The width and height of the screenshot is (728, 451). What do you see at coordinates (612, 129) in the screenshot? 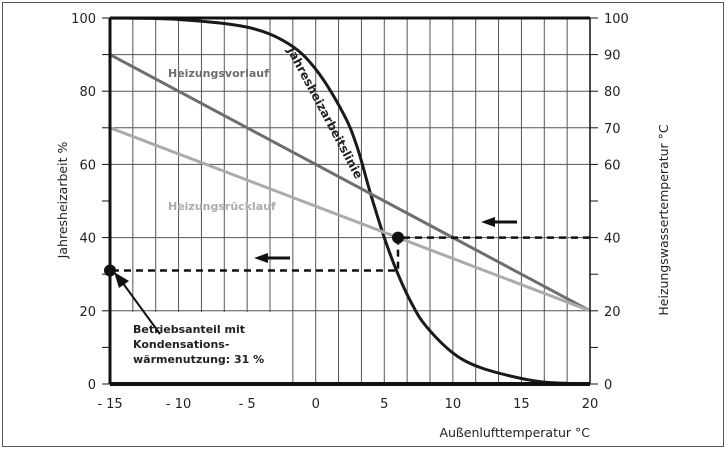
I see `y-right-tick-label: 70` at bounding box center [612, 129].